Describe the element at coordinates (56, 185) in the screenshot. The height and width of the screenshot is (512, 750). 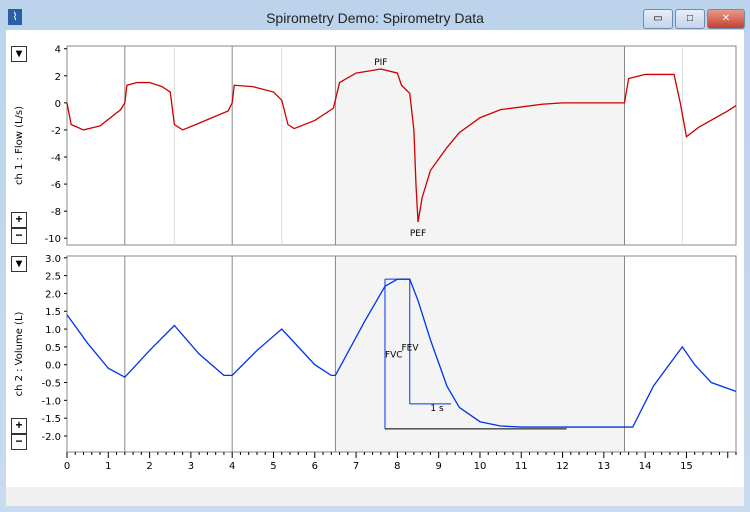
I see `y-tick-label: -6` at that location.